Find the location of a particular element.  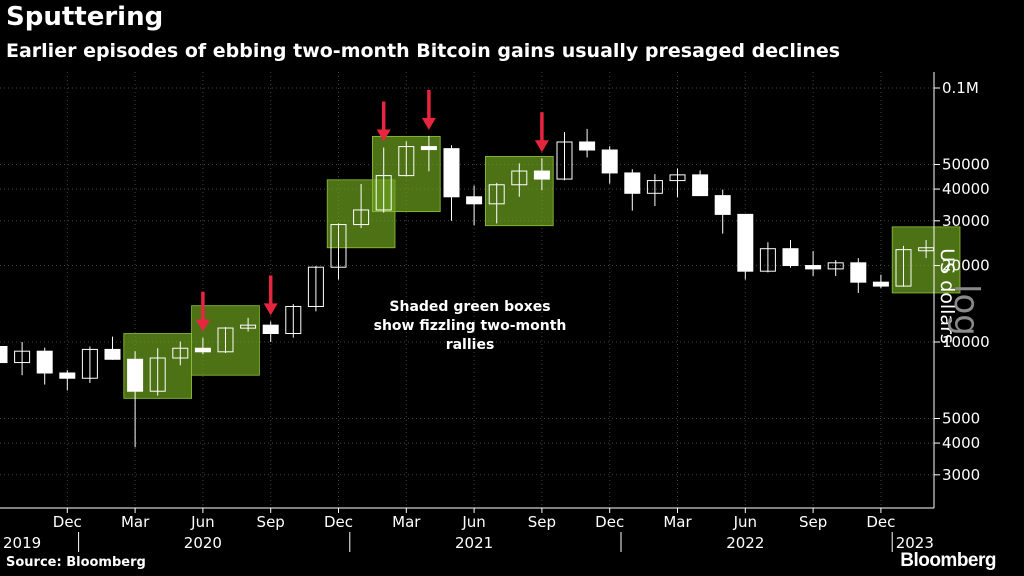

annotation-line-1: Shaded green boxes is located at coordinates (470, 307).